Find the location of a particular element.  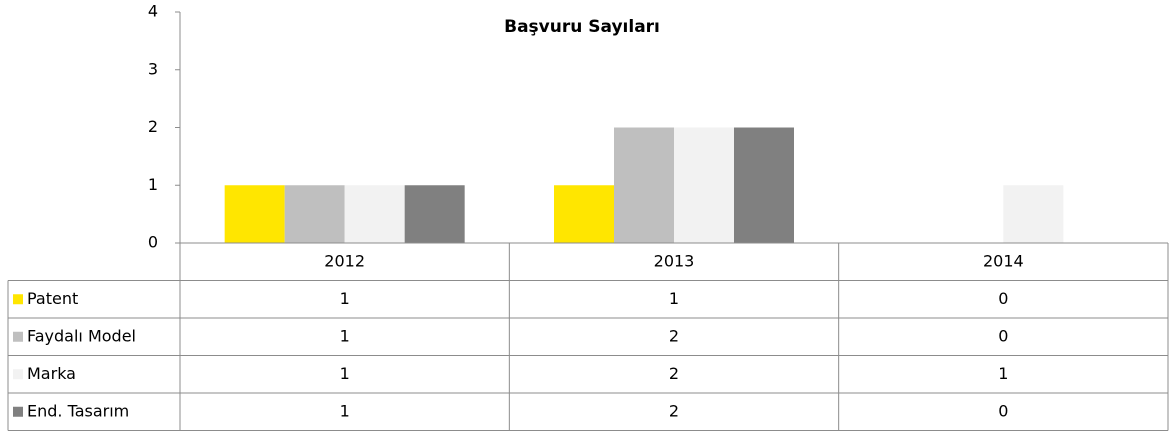

chart-title: Başvuru Sayıları is located at coordinates (582, 27).